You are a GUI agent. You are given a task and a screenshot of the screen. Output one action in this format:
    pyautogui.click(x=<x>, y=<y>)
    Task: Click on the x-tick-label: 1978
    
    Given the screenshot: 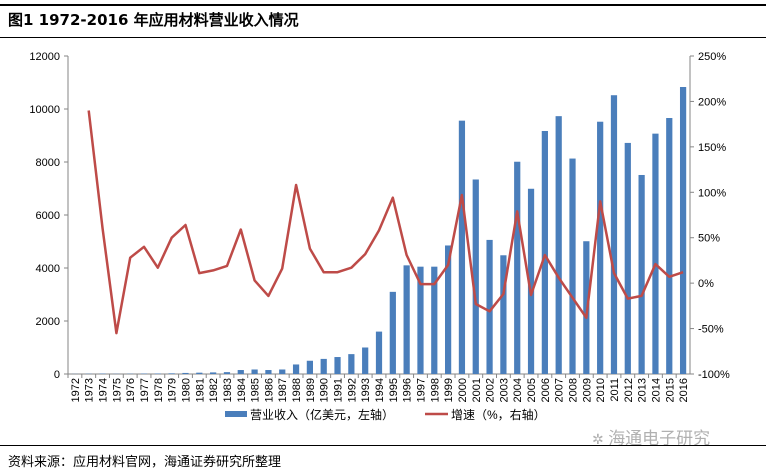 What is the action you would take?
    pyautogui.click(x=159, y=390)
    